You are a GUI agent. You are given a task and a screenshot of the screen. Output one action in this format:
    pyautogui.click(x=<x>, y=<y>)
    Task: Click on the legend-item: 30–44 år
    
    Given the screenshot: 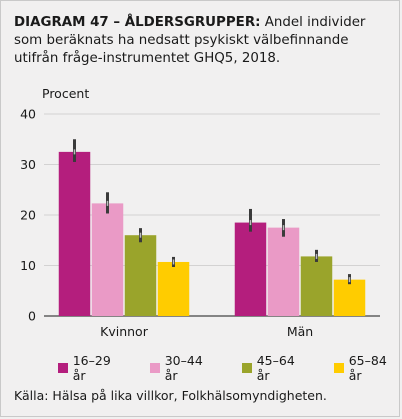 What is the action you would take?
    pyautogui.click(x=184, y=368)
    